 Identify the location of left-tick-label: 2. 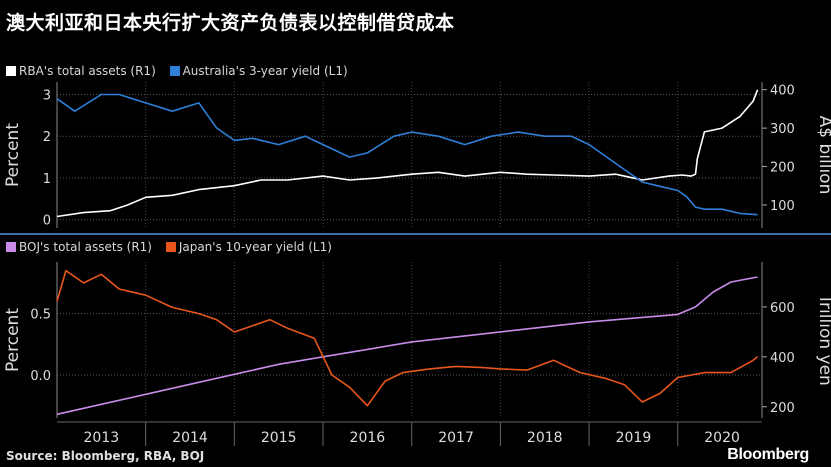
(47, 137).